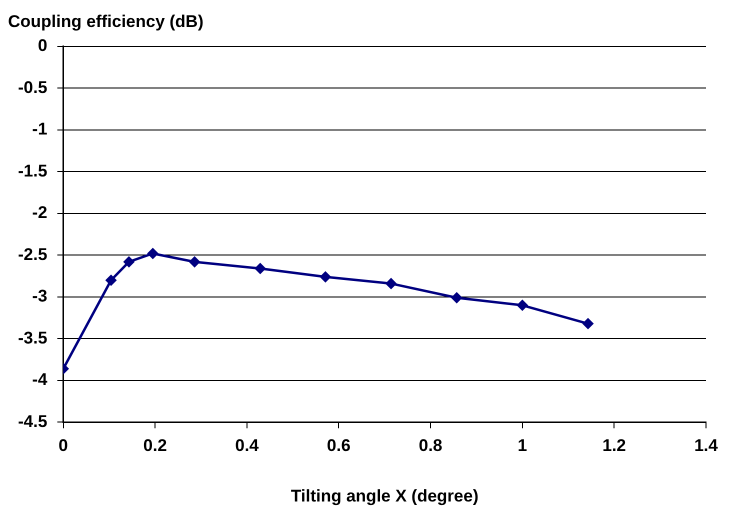 The height and width of the screenshot is (519, 734). Describe the element at coordinates (338, 446) in the screenshot. I see `x-tick-label: 0.6` at that location.